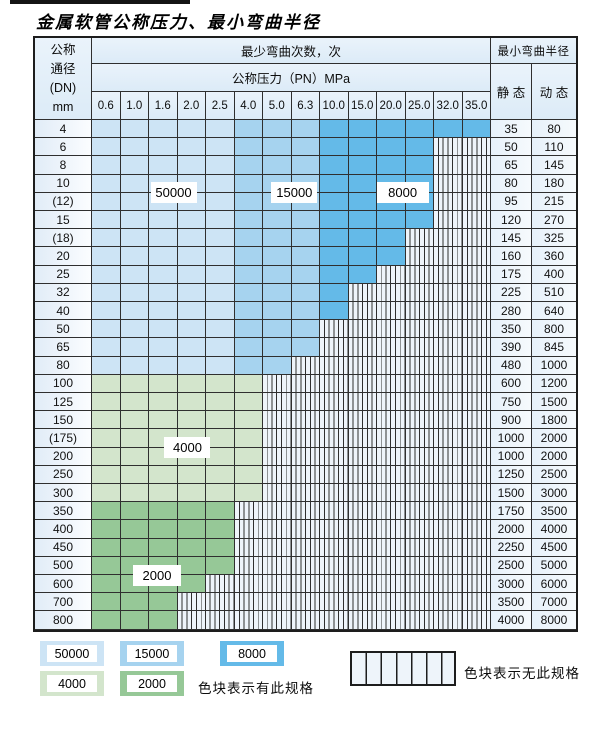  I want to click on dn-cell: 450, so click(63, 547).